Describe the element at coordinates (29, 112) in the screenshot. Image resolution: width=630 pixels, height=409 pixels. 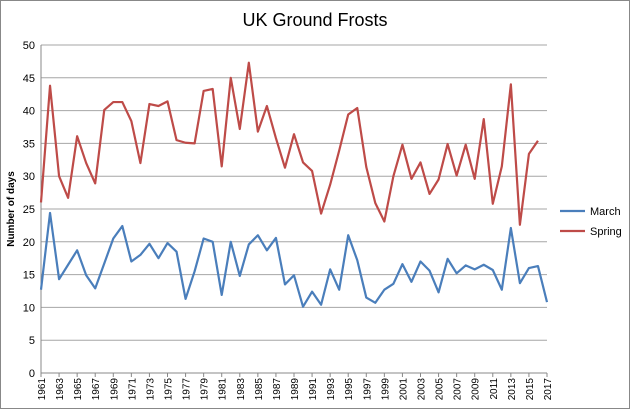
I see `y-tick-label: 40` at that location.